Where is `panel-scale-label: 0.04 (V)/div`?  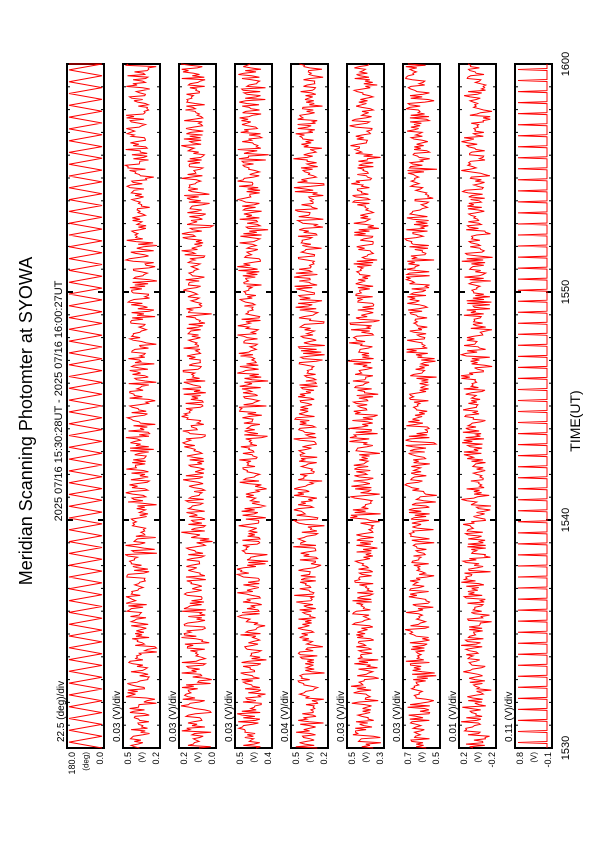
panel-scale-label: 0.04 (V)/div is located at coordinates (285, 716).